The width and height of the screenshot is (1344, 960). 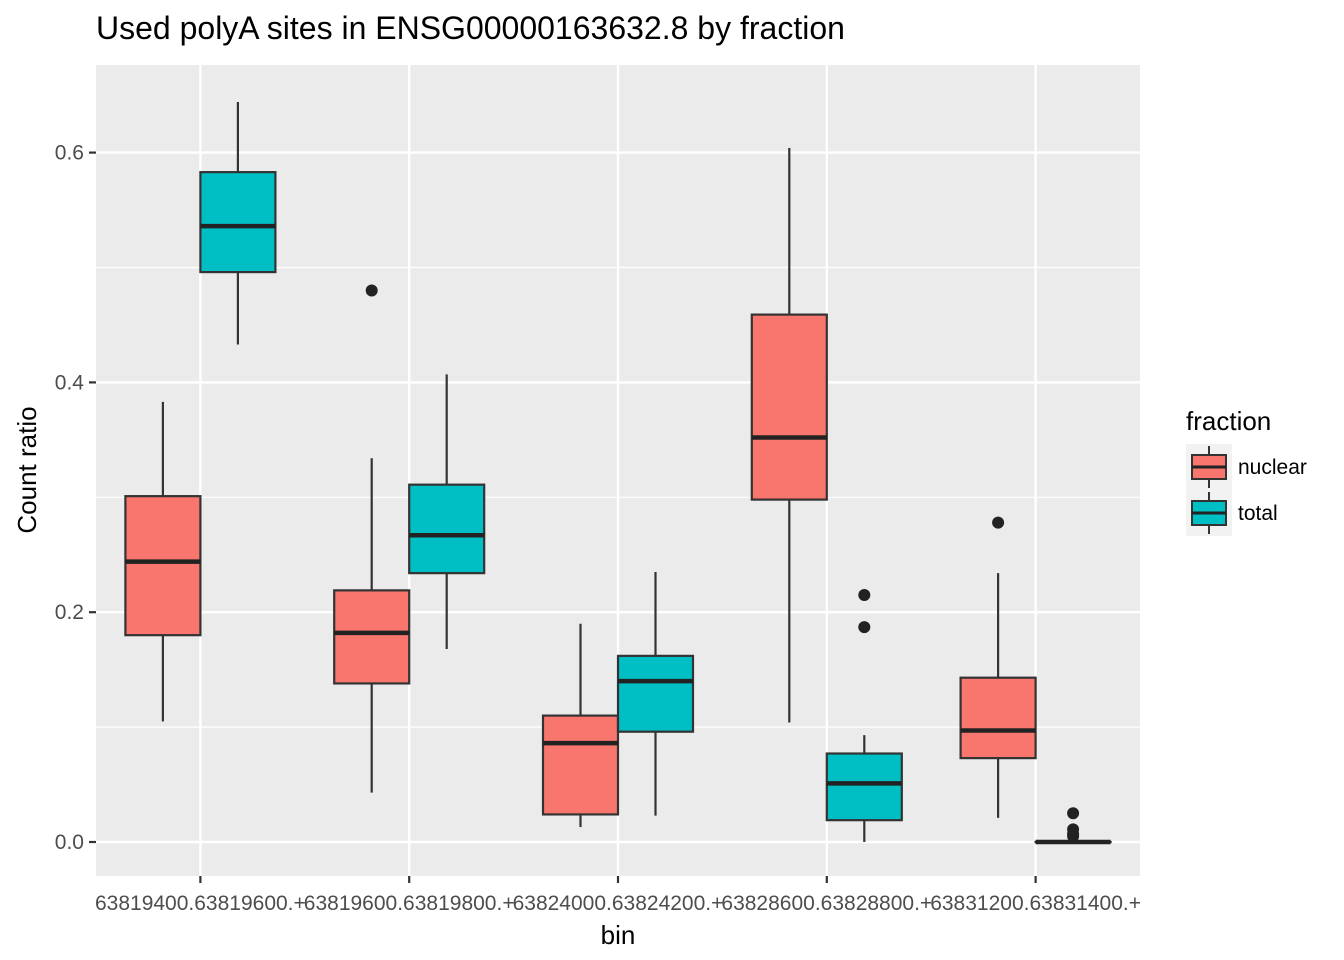 I want to click on y-tick-label: 0.6, so click(x=69, y=153).